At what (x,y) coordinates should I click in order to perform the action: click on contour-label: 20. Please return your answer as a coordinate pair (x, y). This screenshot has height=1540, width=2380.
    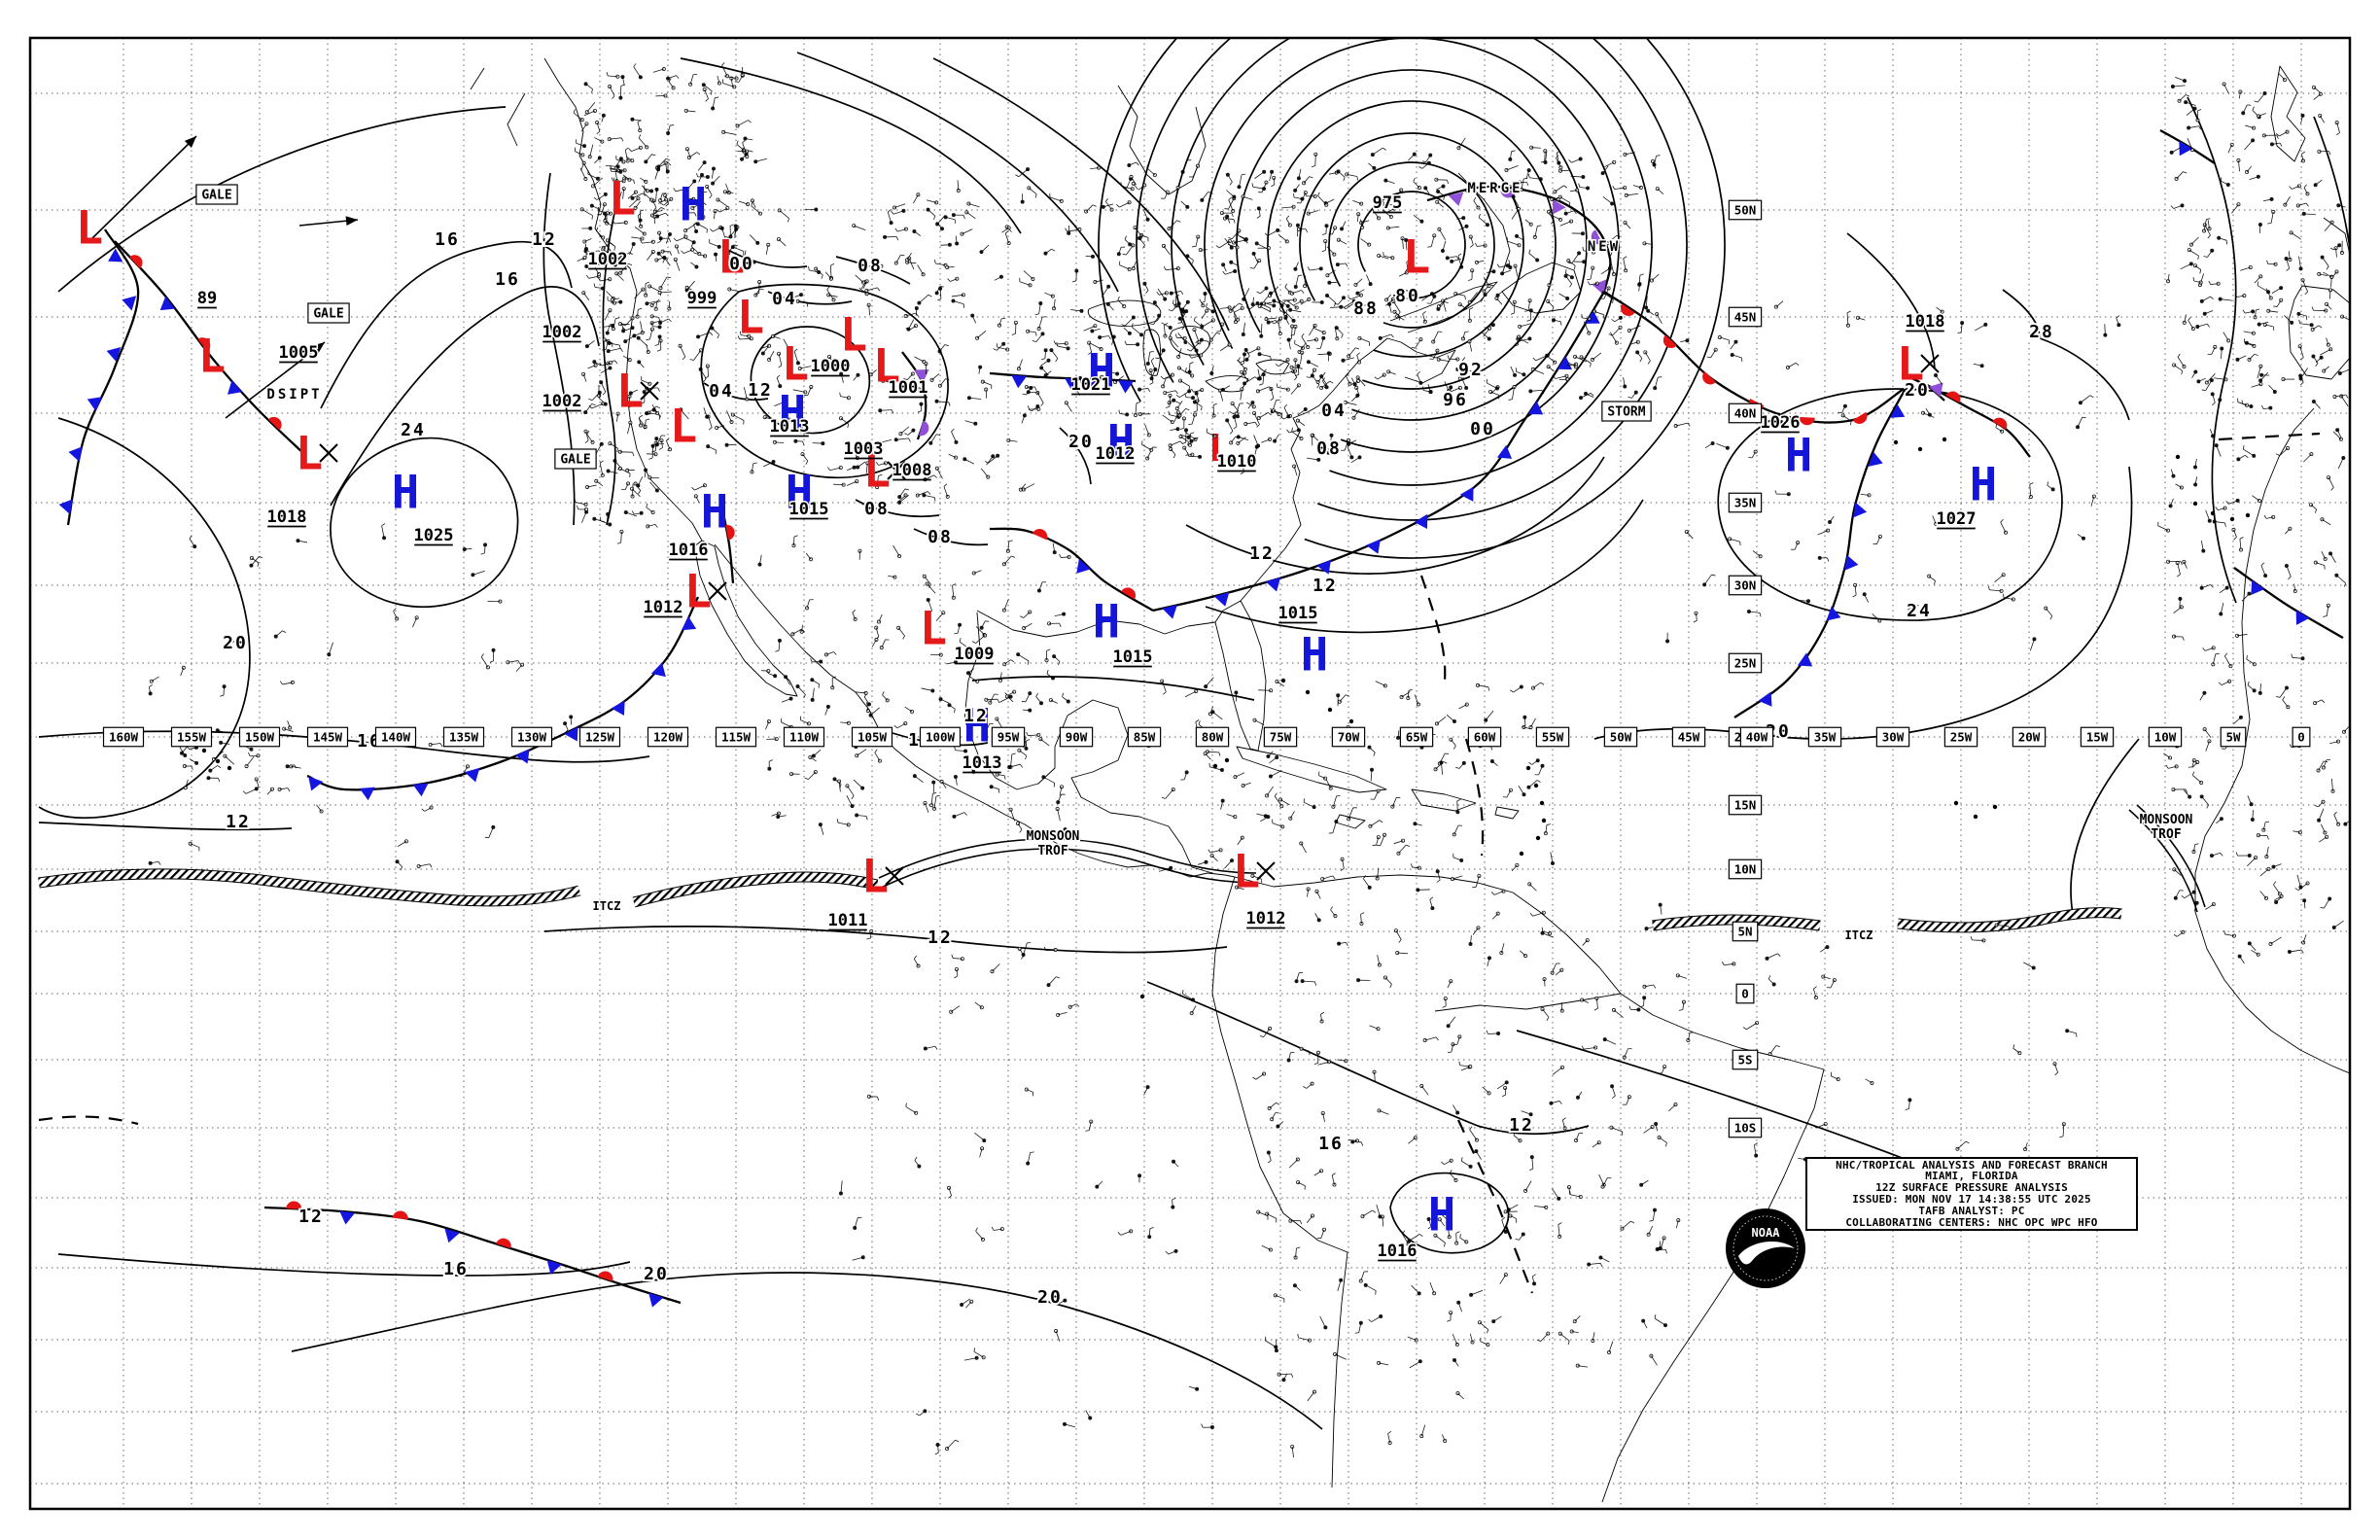
    Looking at the image, I should click on (235, 643).